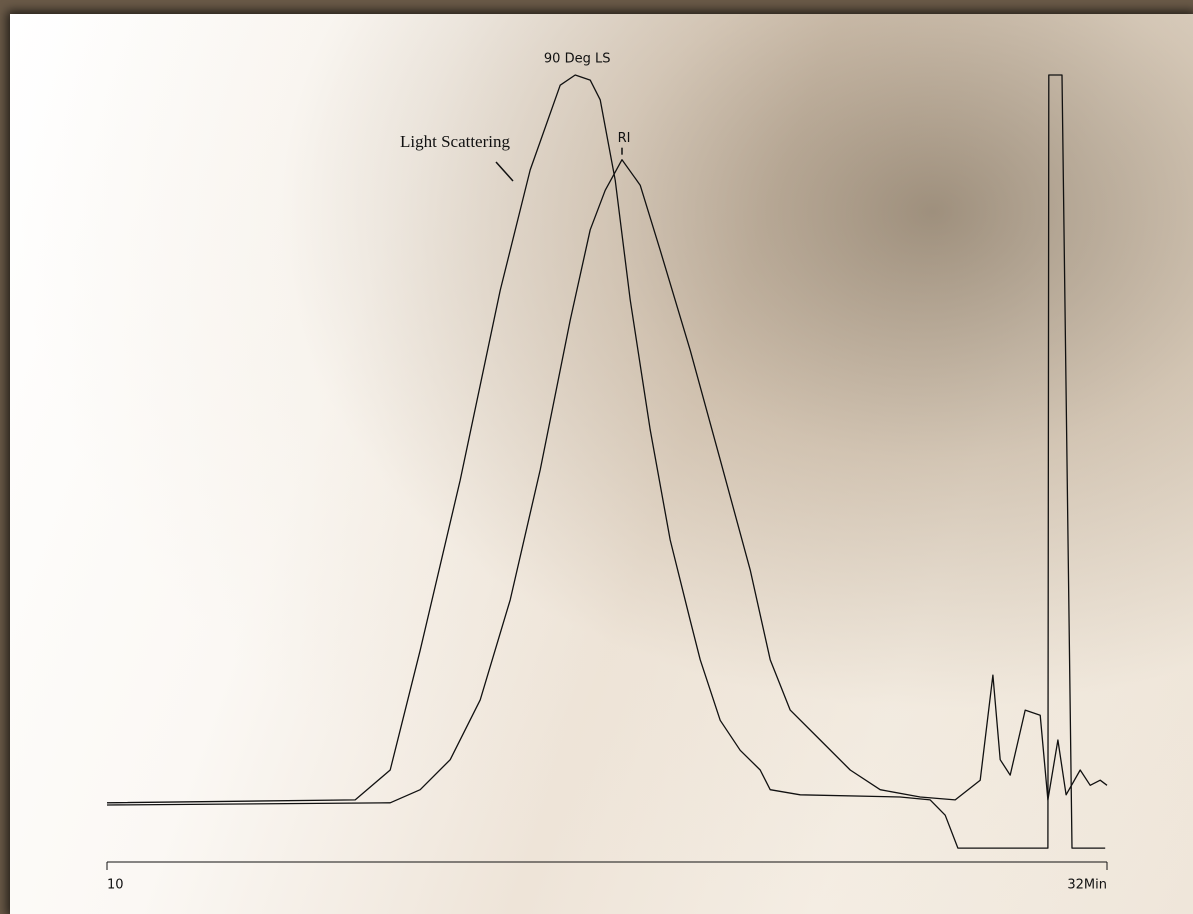 This screenshot has width=1193, height=914. What do you see at coordinates (577, 59) in the screenshot?
I see `series-label: 90 Deg LS` at bounding box center [577, 59].